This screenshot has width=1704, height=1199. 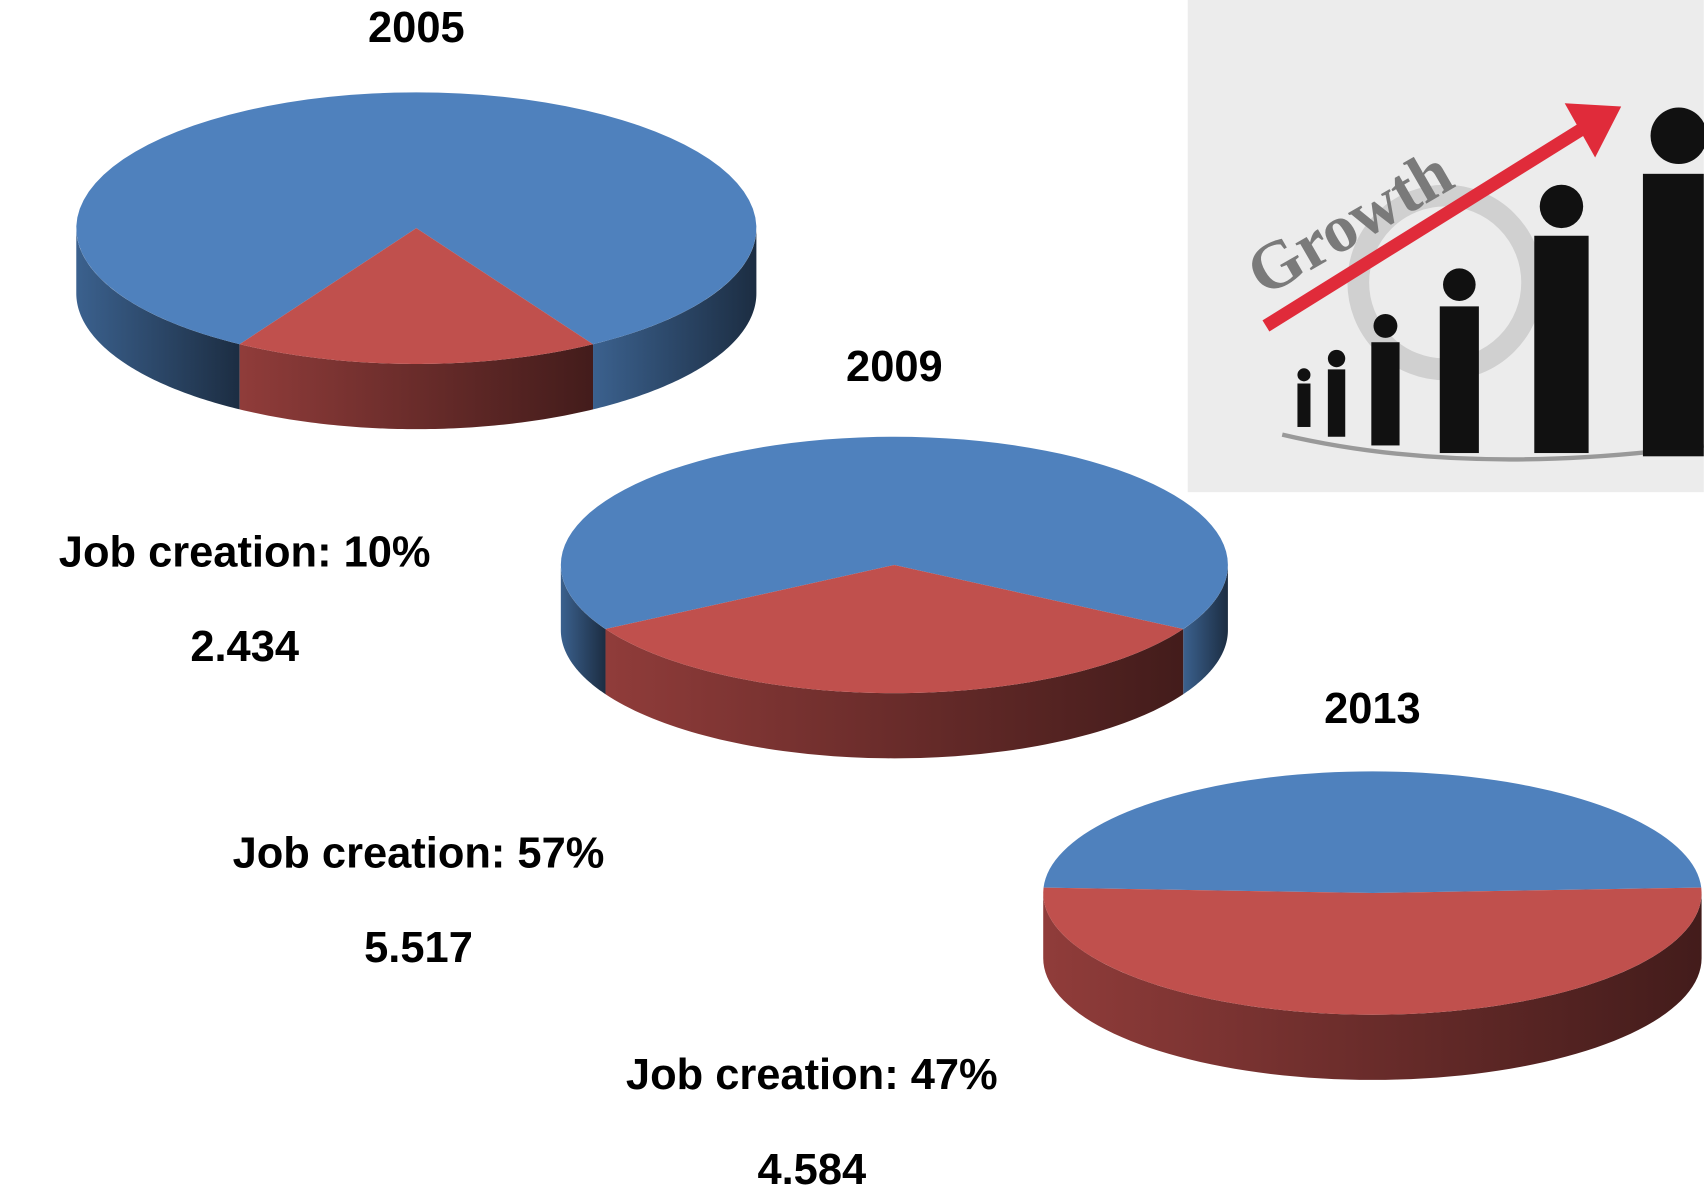 What do you see at coordinates (812, 1075) in the screenshot?
I see `annotation: Job creation: 47%` at bounding box center [812, 1075].